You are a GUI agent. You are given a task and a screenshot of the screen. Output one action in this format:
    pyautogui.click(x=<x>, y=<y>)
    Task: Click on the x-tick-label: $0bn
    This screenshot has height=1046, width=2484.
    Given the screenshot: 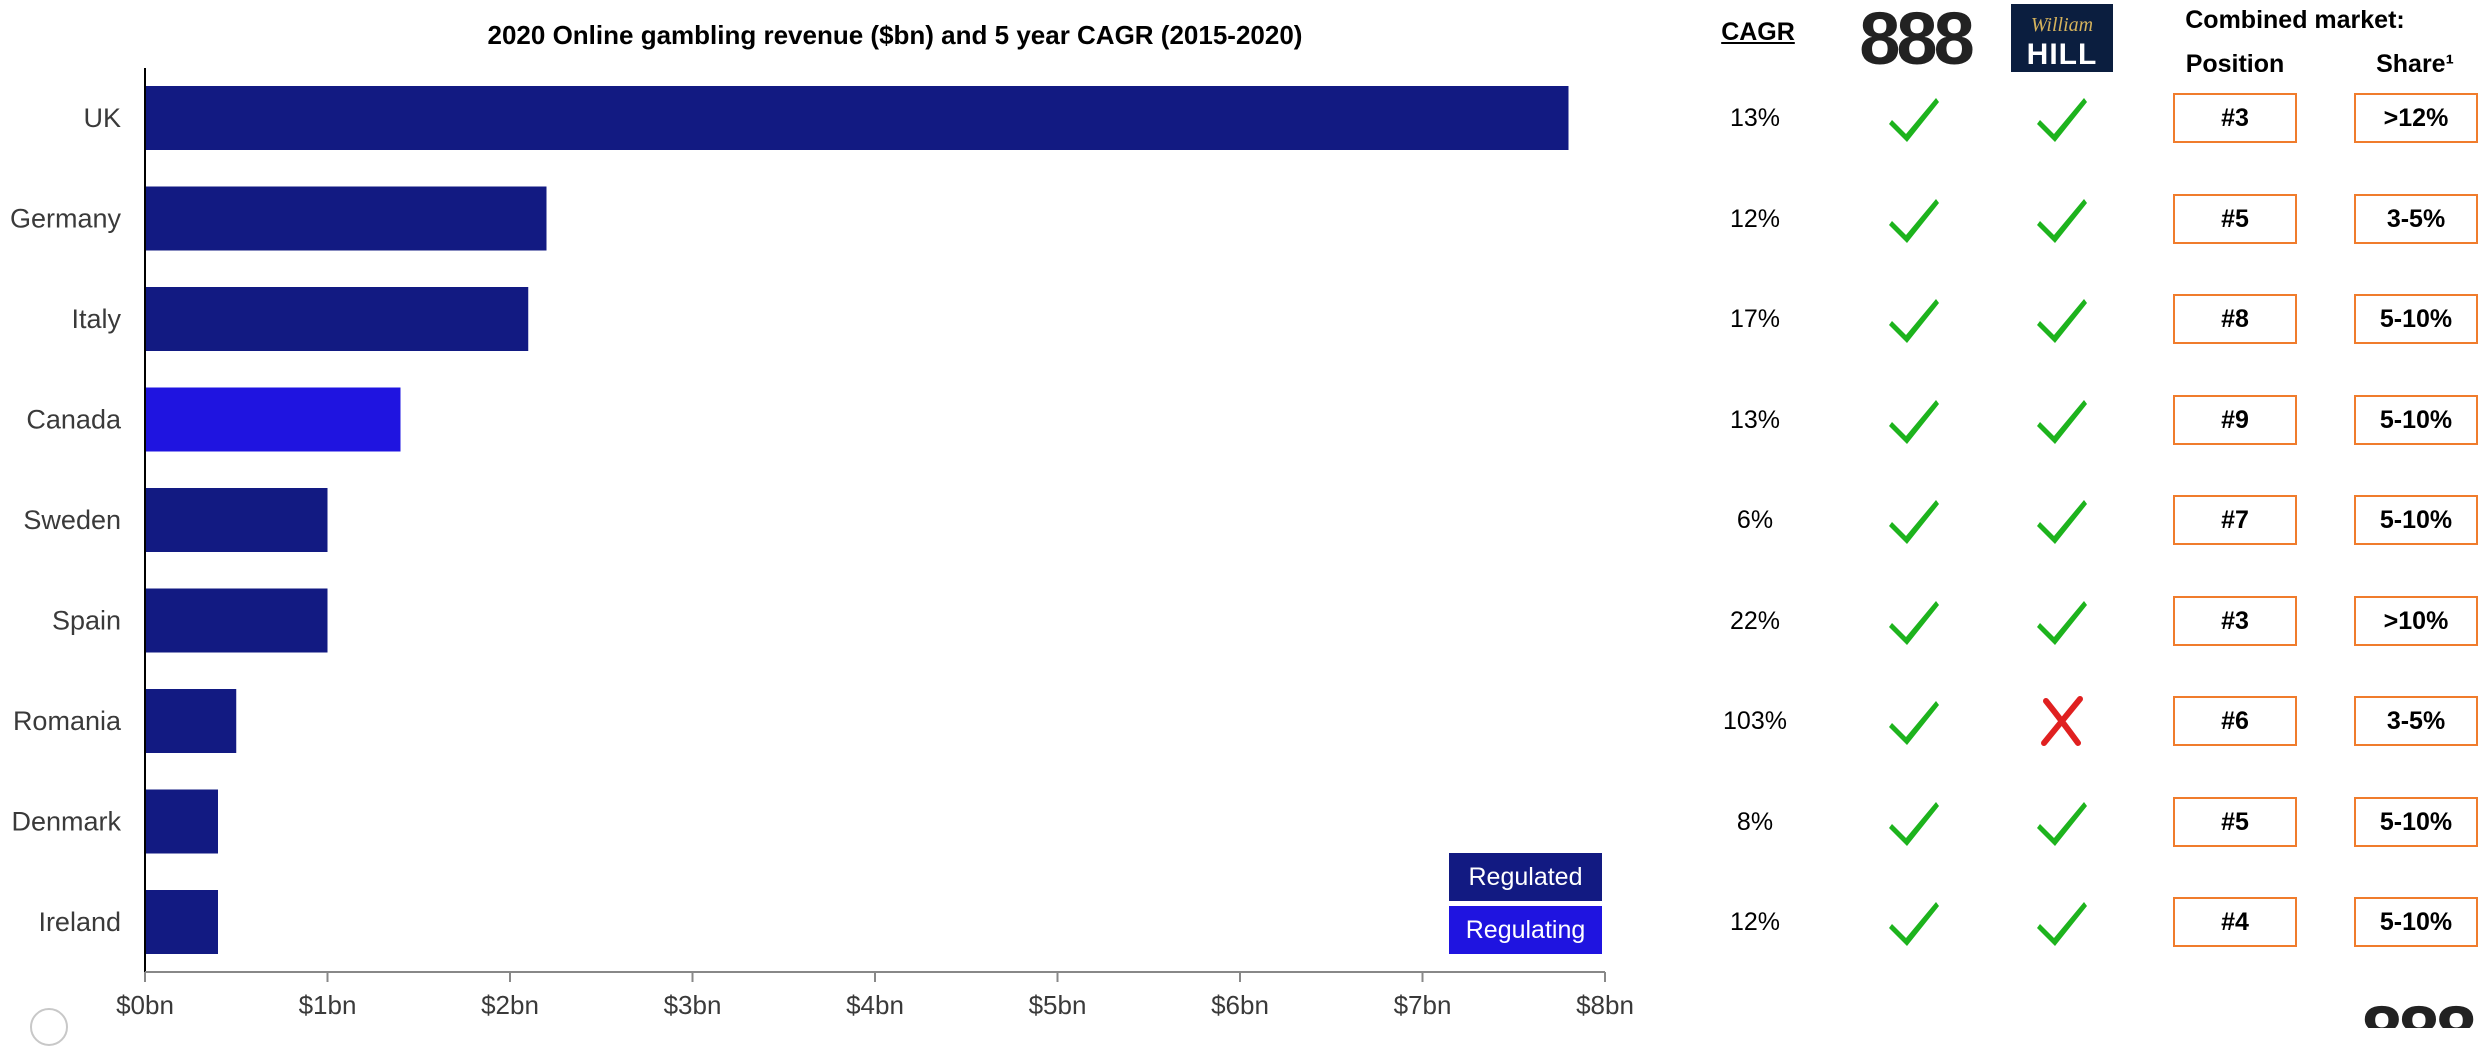 What is the action you would take?
    pyautogui.click(x=145, y=1005)
    